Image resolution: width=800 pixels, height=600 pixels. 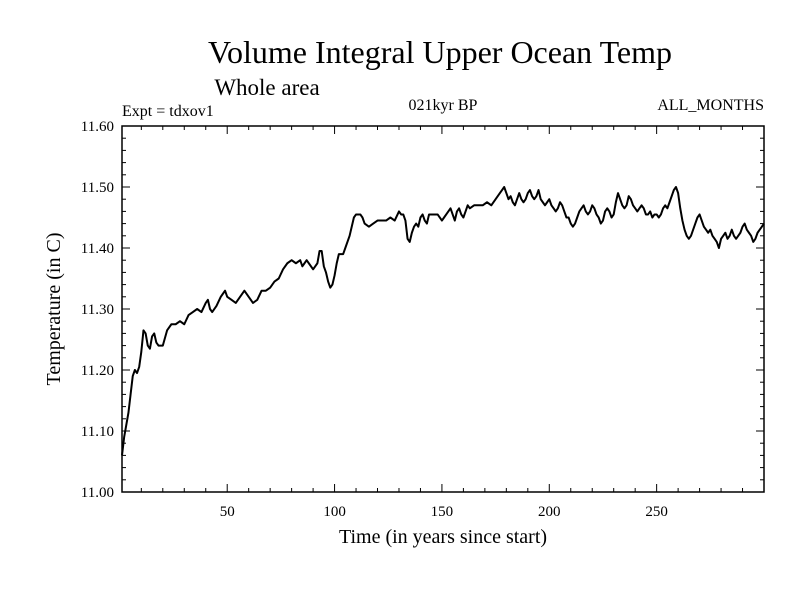 What do you see at coordinates (97, 371) in the screenshot?
I see `y-tick-label: 11.20` at bounding box center [97, 371].